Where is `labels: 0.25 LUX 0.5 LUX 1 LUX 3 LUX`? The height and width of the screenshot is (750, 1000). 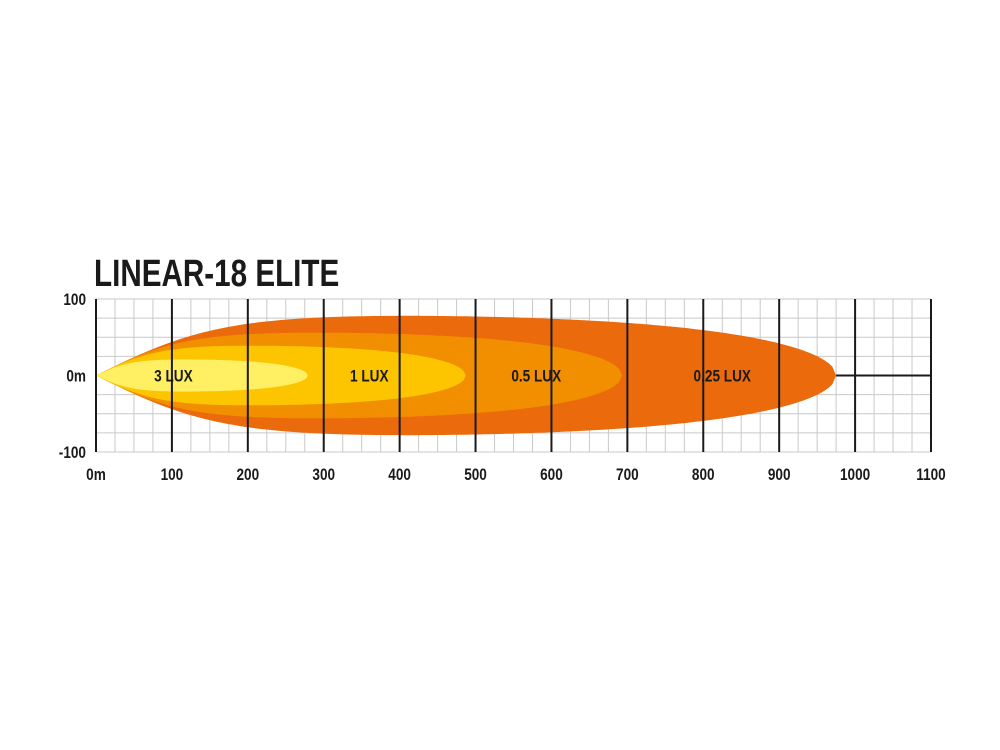
labels: 0.25 LUX 0.5 LUX 1 LUX 3 LUX is located at coordinates (452, 376).